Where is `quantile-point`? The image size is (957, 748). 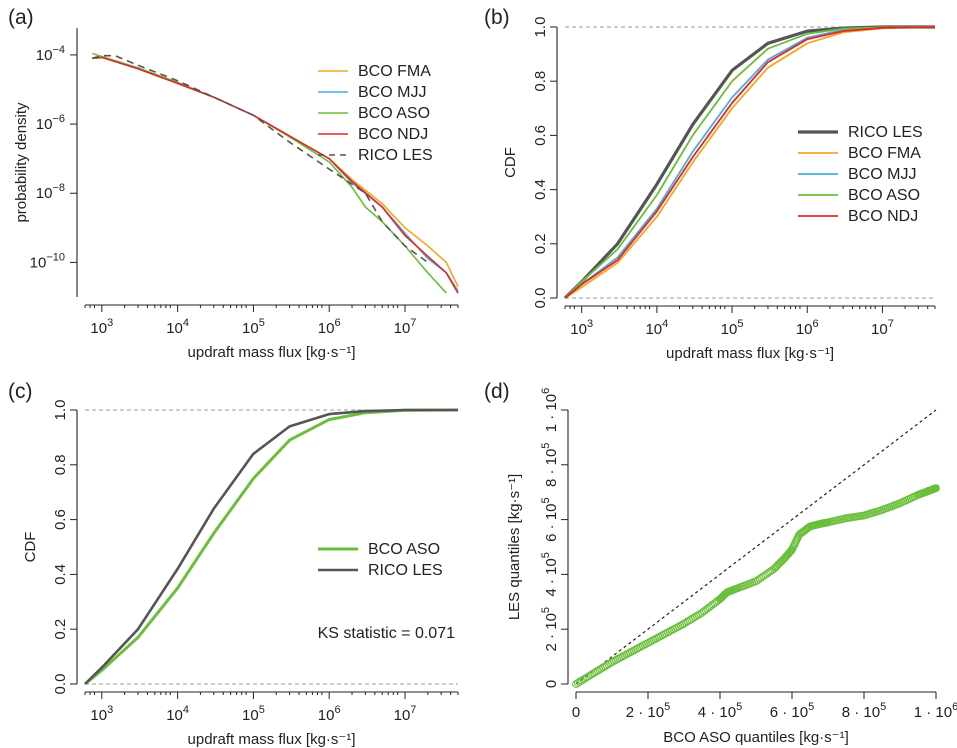
quantile-point is located at coordinates (936, 488).